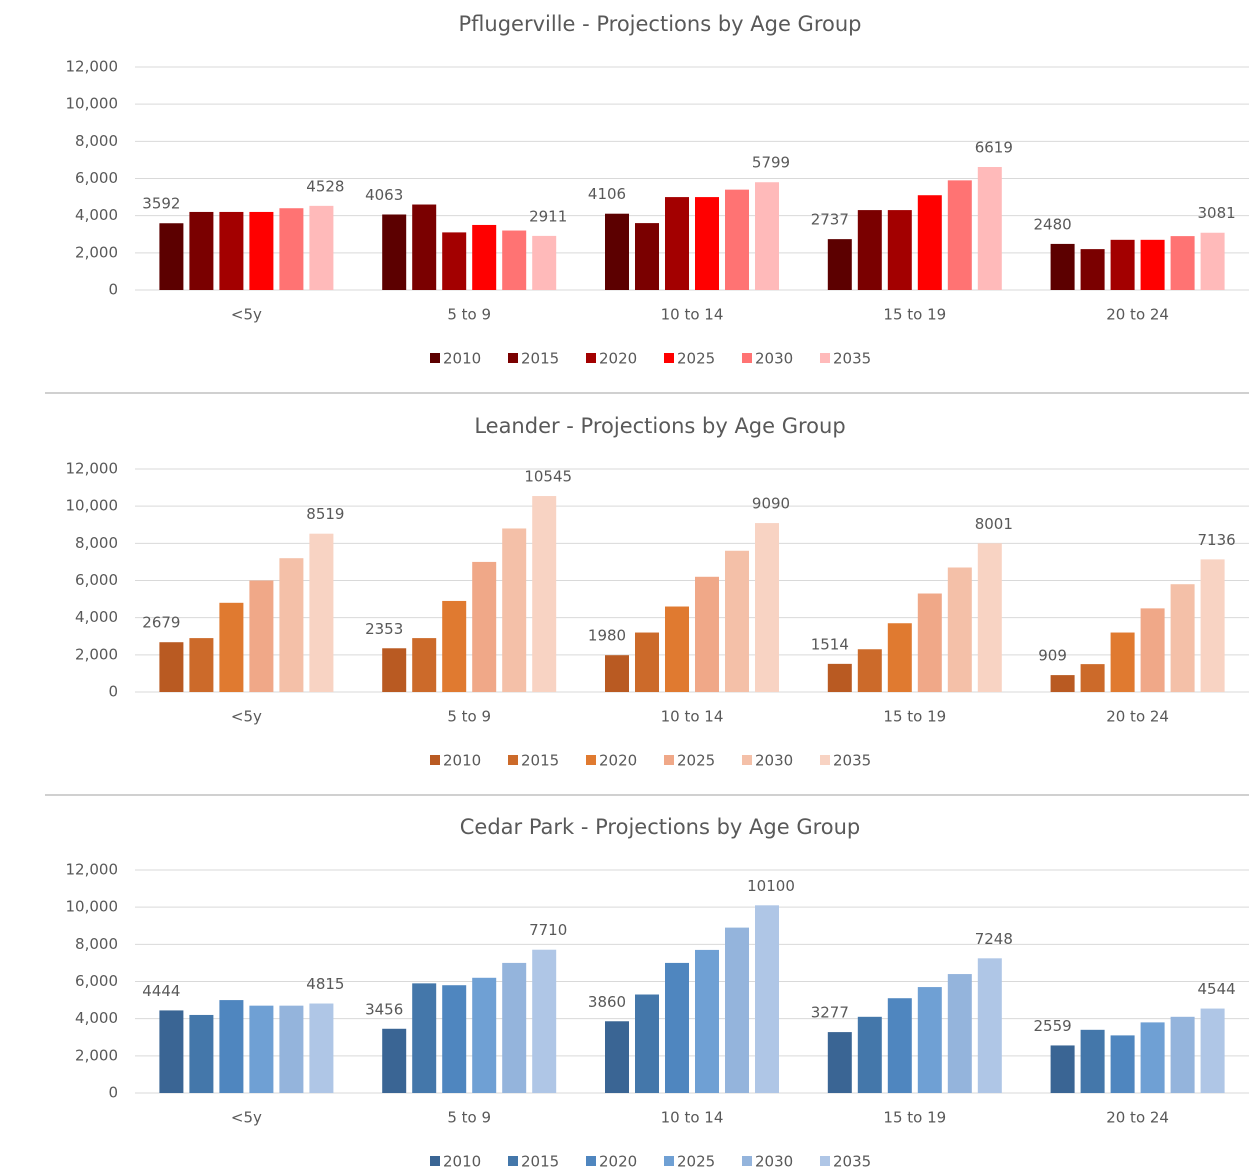 The image size is (1249, 1176). I want to click on chart-title: Leander - Projections by Age Group, so click(659, 426).